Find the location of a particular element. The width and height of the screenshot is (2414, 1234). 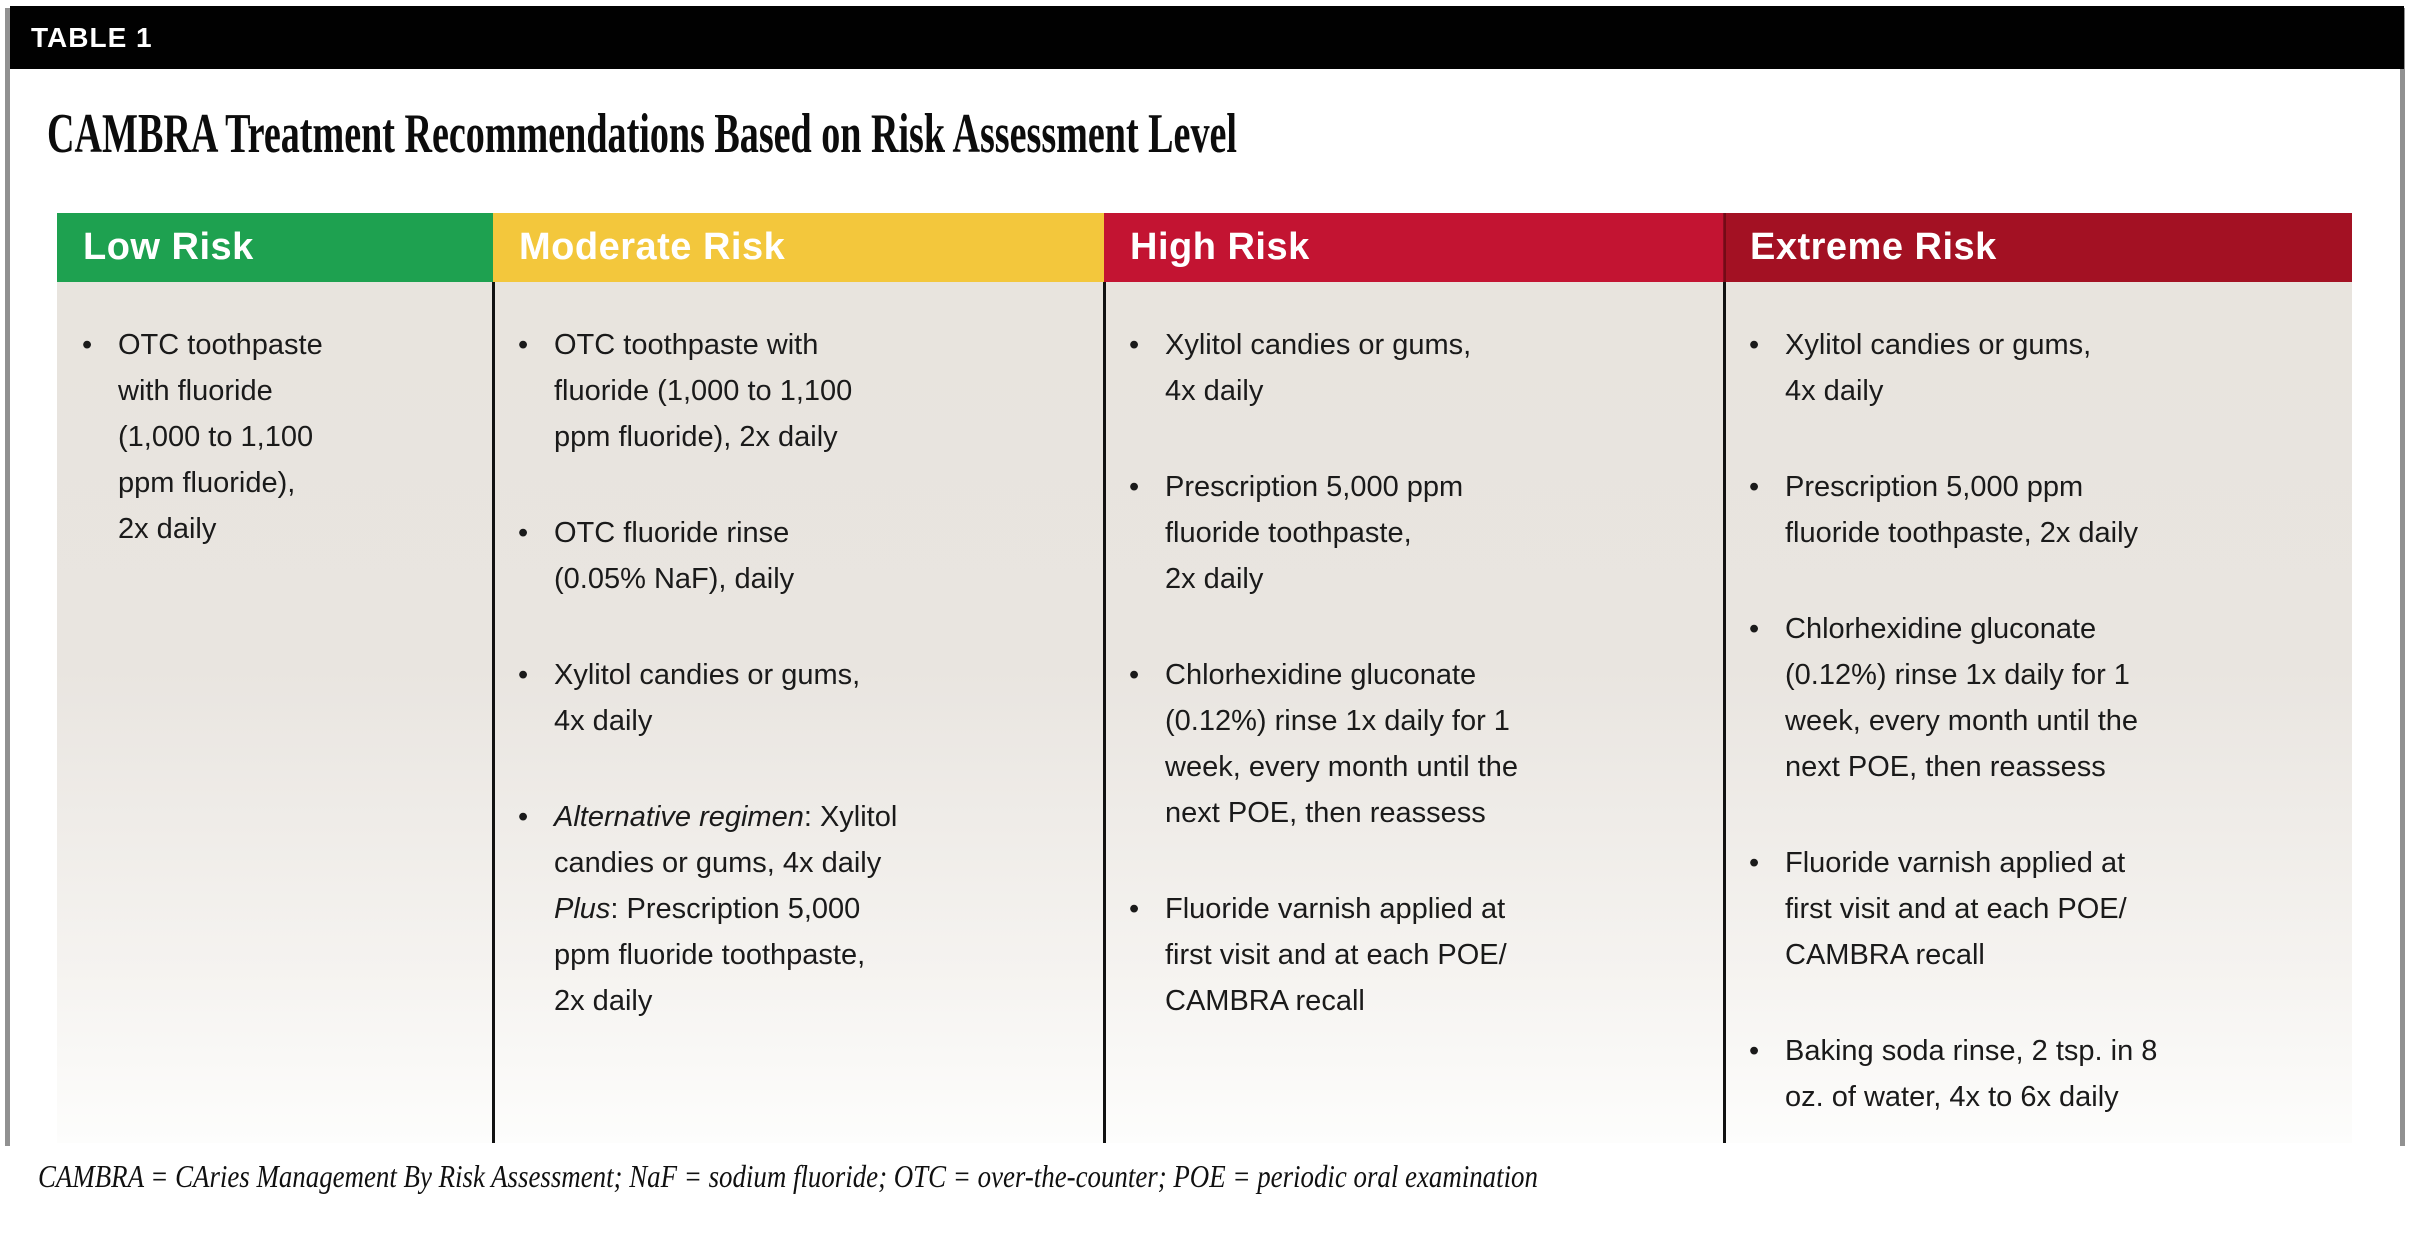

column-header-label: Moderate Risk is located at coordinates (652, 247).